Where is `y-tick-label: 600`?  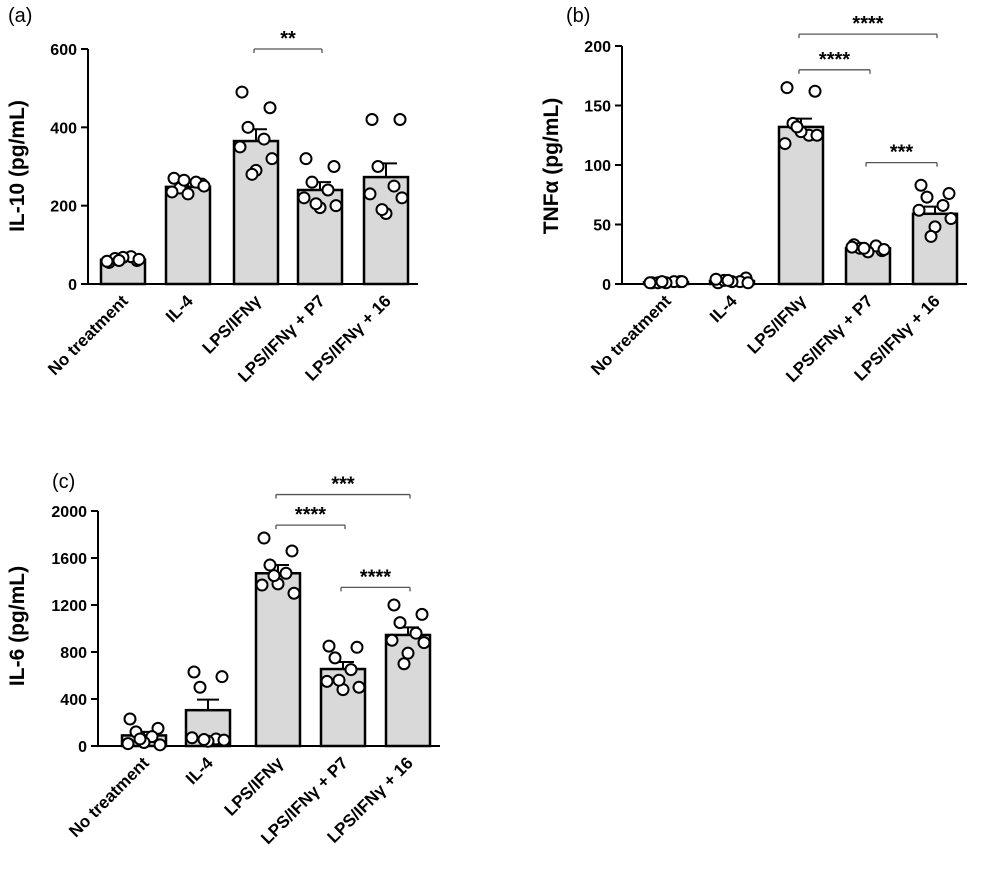
y-tick-label: 600 is located at coordinates (63, 50).